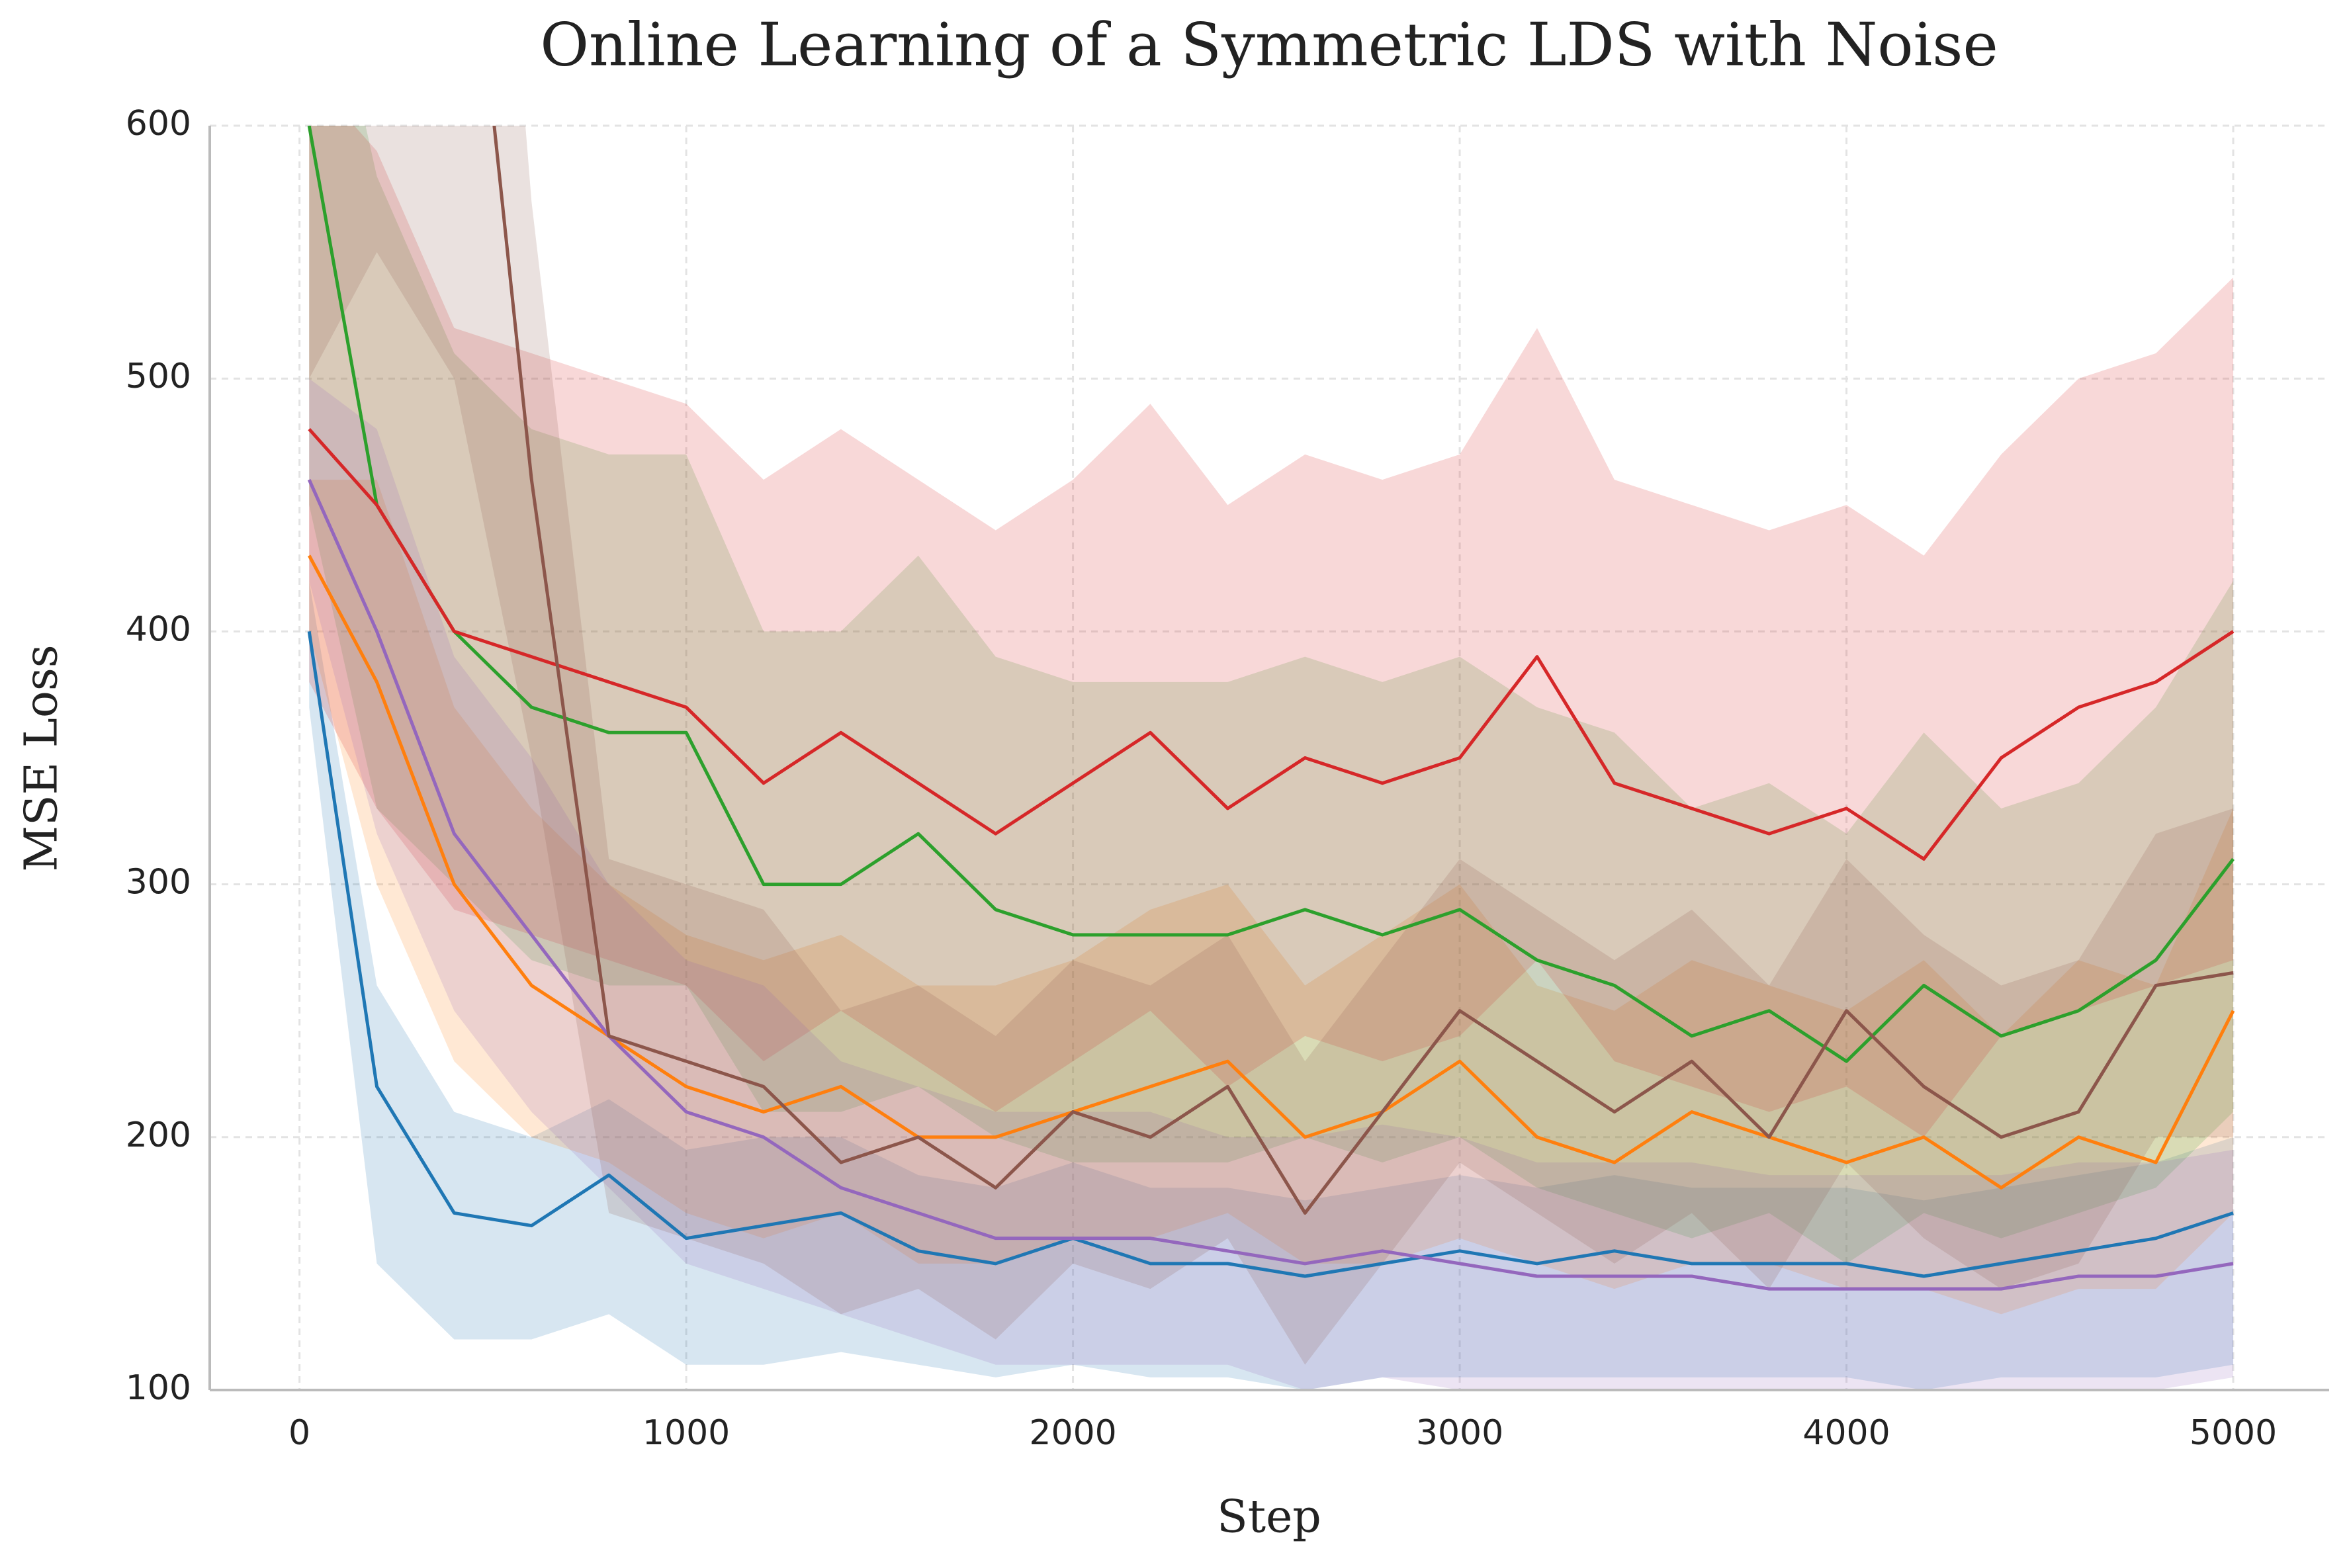 This screenshot has height=1568, width=2349. I want to click on x-tick-label: 4000, so click(1846, 1433).